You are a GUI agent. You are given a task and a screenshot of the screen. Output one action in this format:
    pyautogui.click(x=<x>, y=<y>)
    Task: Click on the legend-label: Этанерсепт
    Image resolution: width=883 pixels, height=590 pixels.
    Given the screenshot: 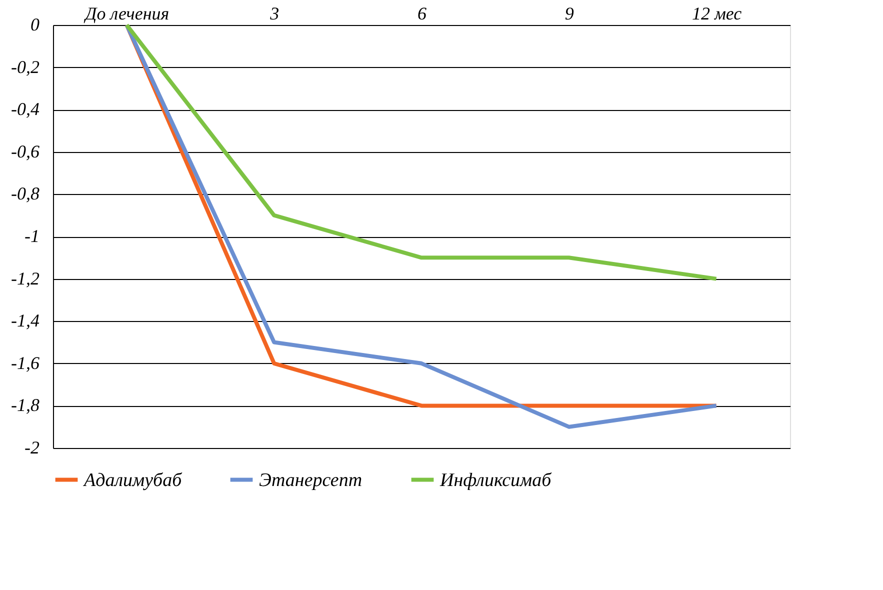 What is the action you would take?
    pyautogui.click(x=310, y=480)
    